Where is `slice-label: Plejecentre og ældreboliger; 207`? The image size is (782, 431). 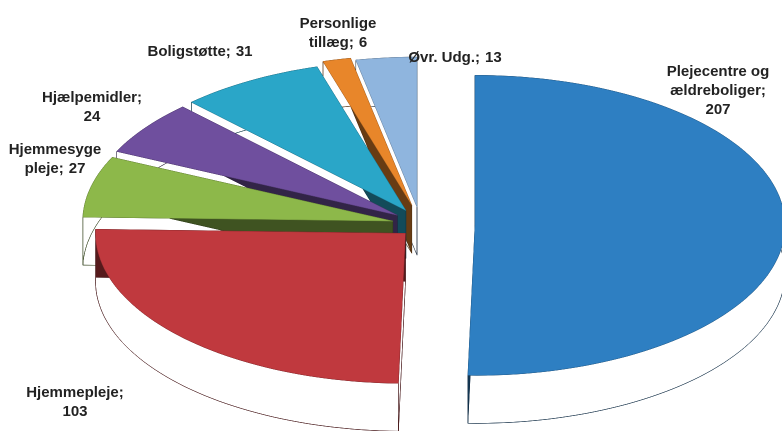
slice-label: Plejecentre og ældreboliger; 207 is located at coordinates (712, 90).